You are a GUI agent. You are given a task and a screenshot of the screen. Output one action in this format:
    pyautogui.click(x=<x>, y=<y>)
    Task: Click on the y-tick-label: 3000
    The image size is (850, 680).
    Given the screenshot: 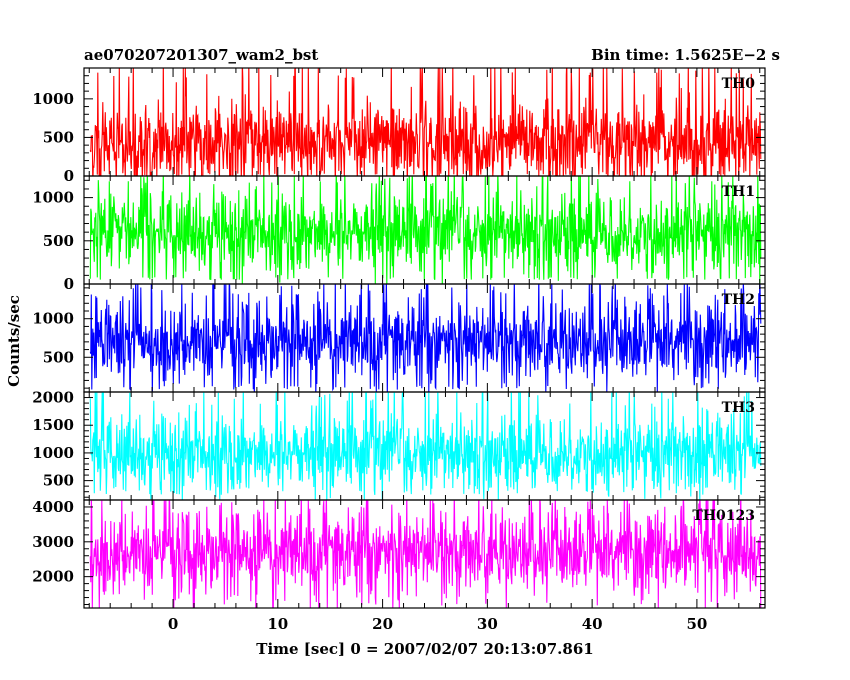 What is the action you would take?
    pyautogui.click(x=53, y=542)
    